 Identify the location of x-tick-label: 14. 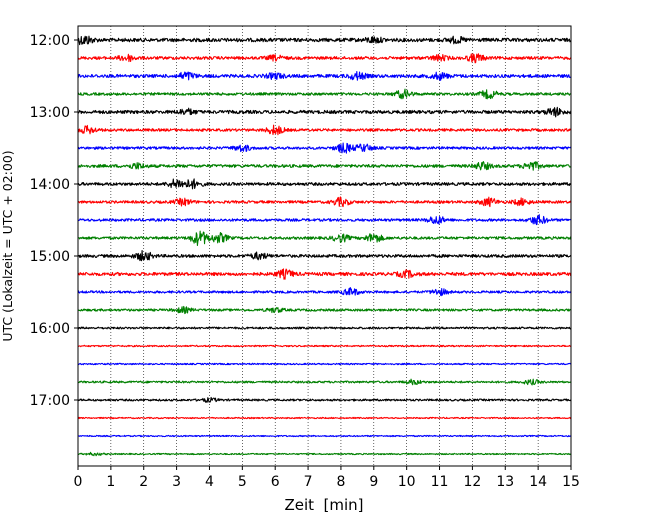
(538, 482).